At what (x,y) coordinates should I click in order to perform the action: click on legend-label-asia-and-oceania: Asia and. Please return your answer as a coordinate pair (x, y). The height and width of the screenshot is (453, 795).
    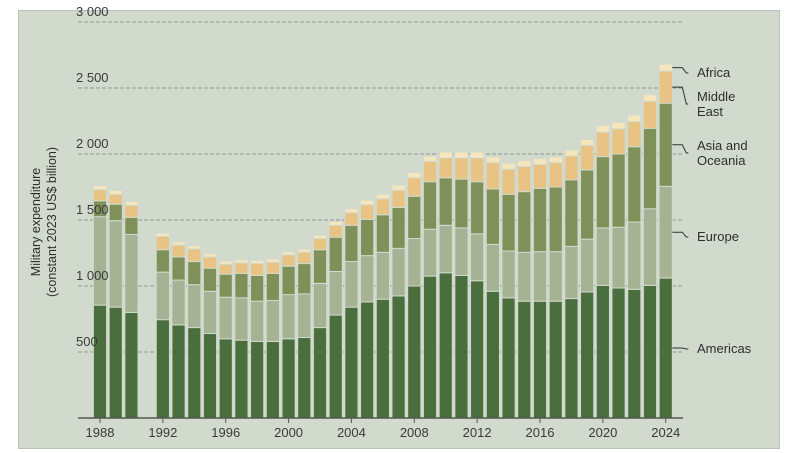
    Looking at the image, I should click on (722, 145).